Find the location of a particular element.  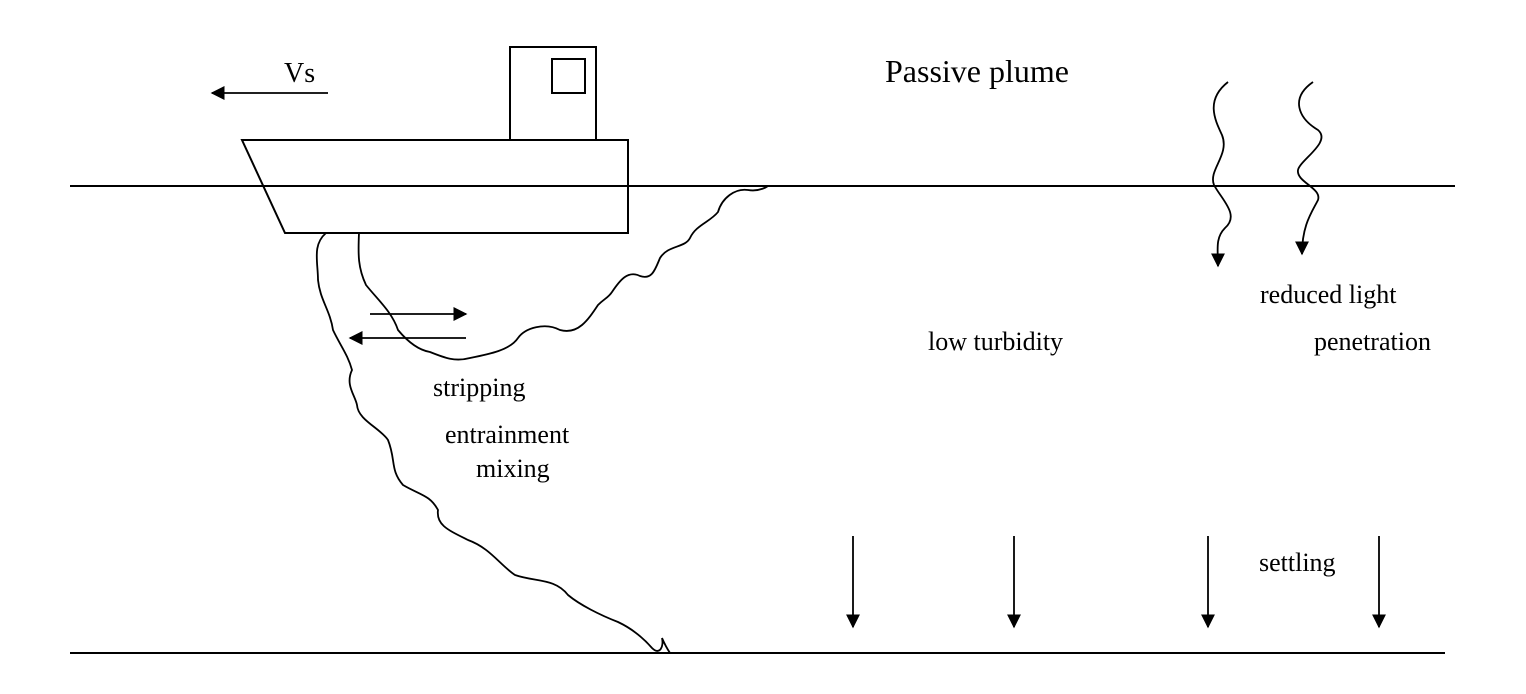

label-mixing: mixing is located at coordinates (513, 468).